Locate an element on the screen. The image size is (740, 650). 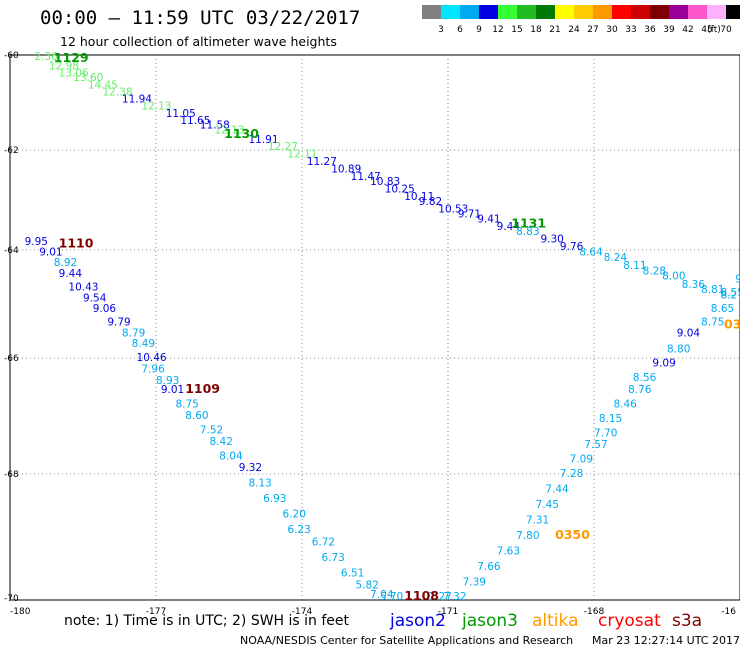
wave-height-label: 9.95 is located at coordinates (36, 242).